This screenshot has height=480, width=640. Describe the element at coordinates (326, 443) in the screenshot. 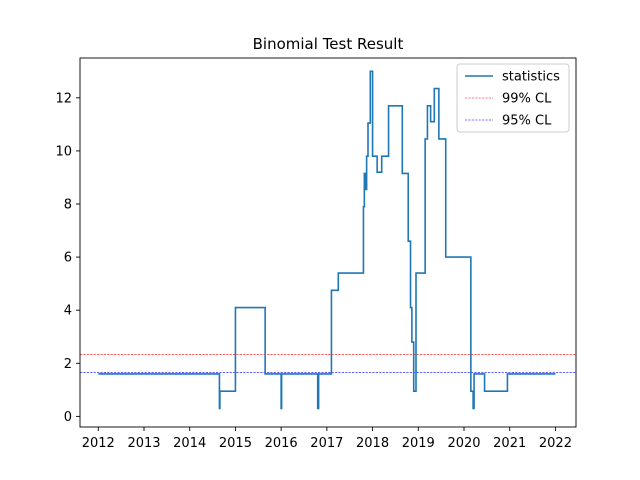

I see `x-tick-label: 2017` at that location.